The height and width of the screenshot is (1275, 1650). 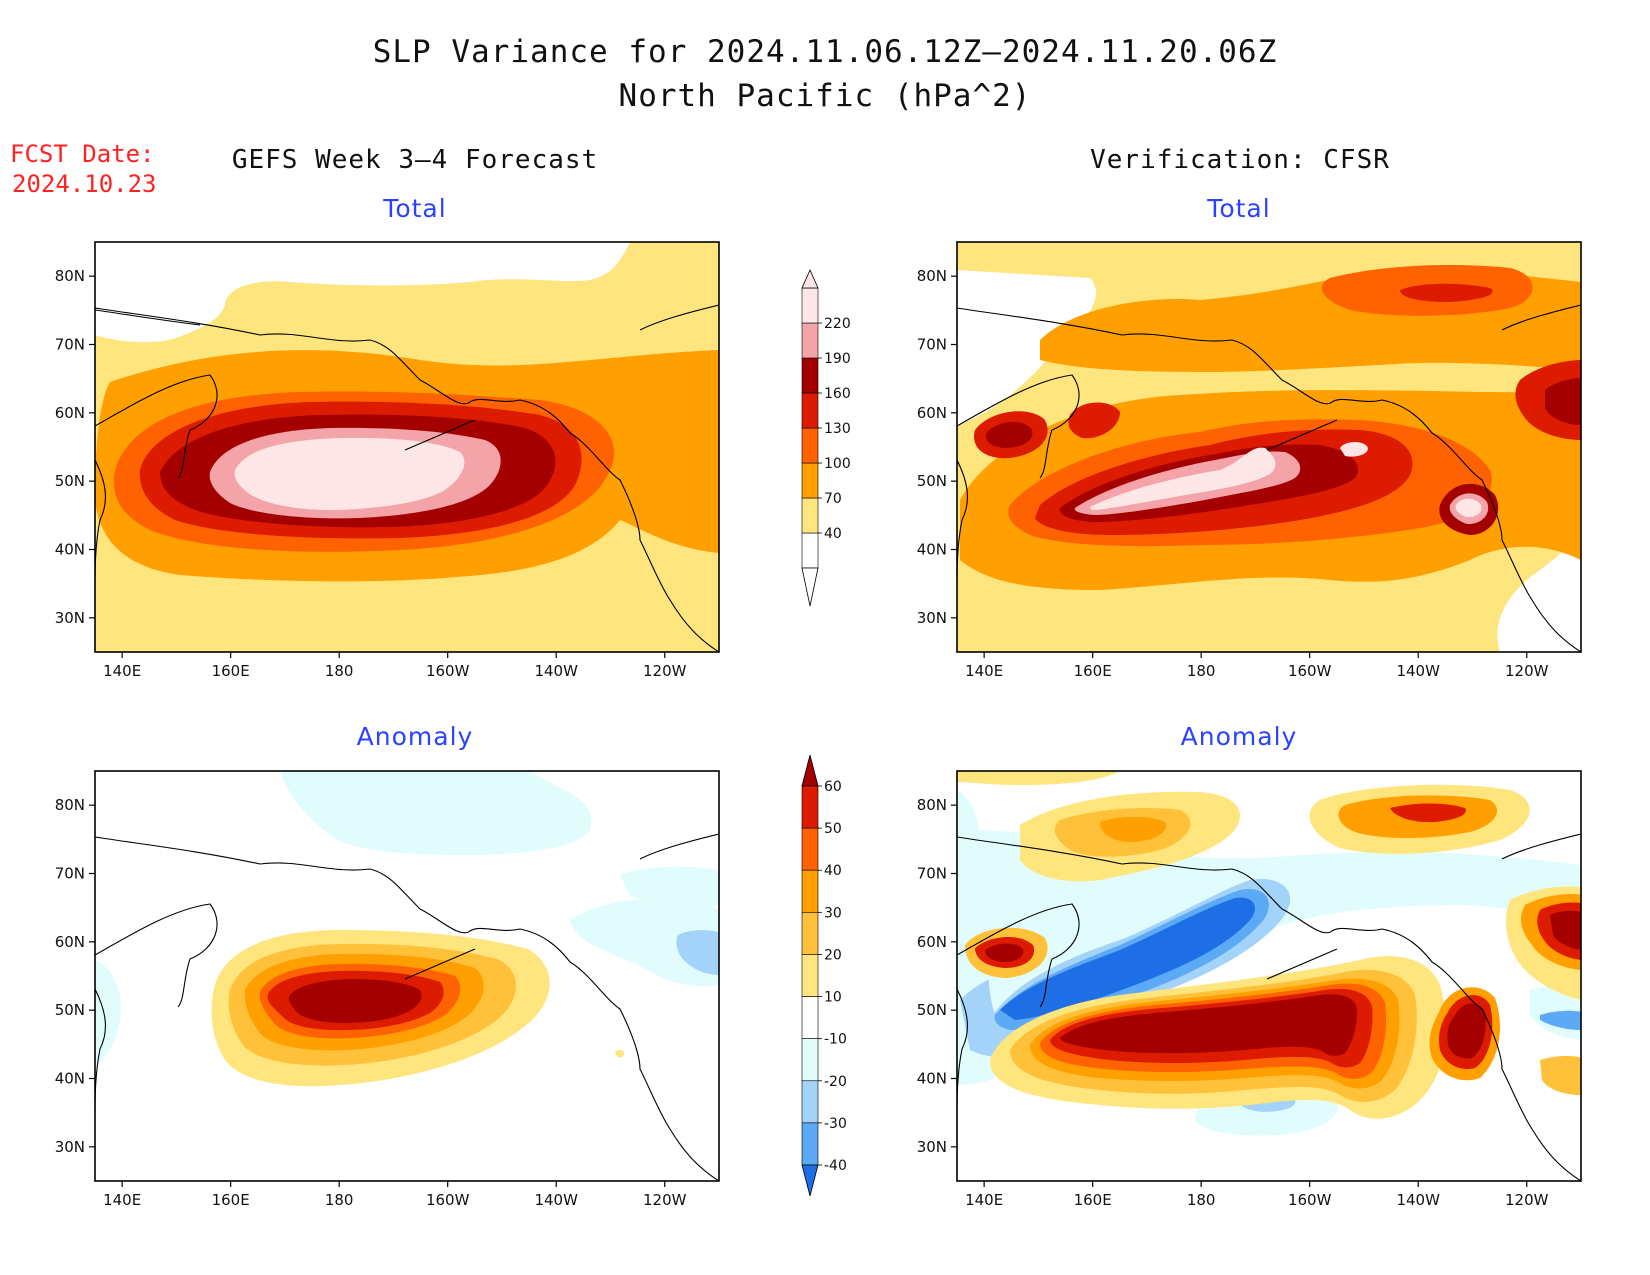 What do you see at coordinates (932, 413) in the screenshot?
I see `verification-total-lat-label: 60N` at bounding box center [932, 413].